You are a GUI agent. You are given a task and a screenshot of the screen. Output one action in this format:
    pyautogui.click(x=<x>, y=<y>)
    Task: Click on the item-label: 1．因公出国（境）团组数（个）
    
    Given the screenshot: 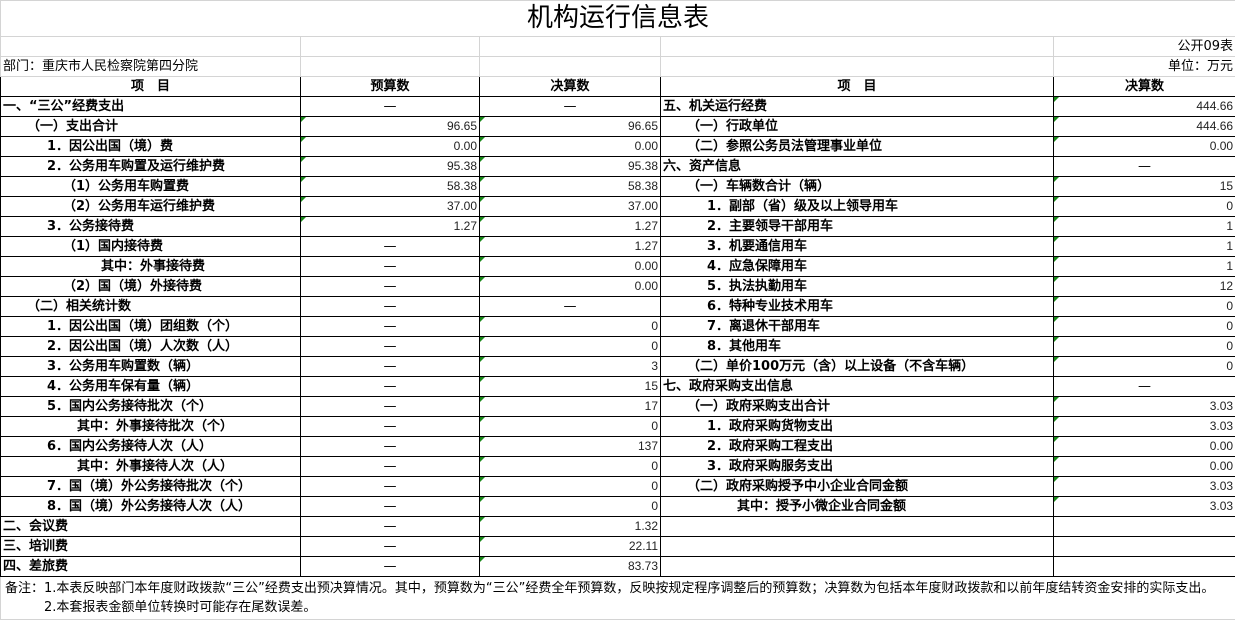 What is the action you would take?
    pyautogui.click(x=150, y=326)
    